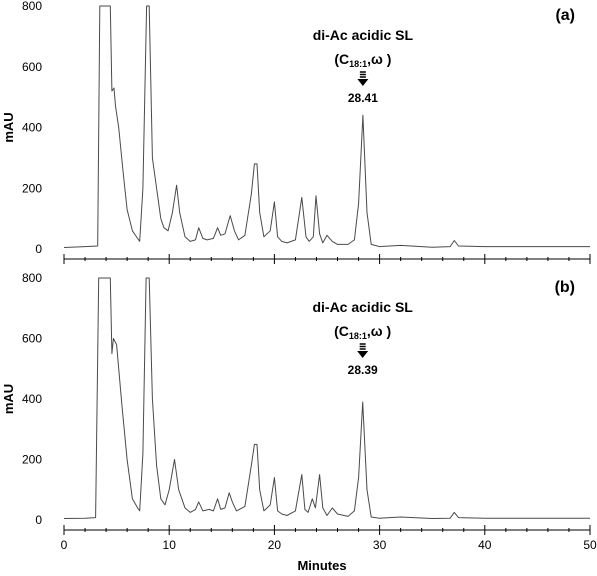  Describe the element at coordinates (170, 545) in the screenshot. I see `x-tick-label: 10` at that location.